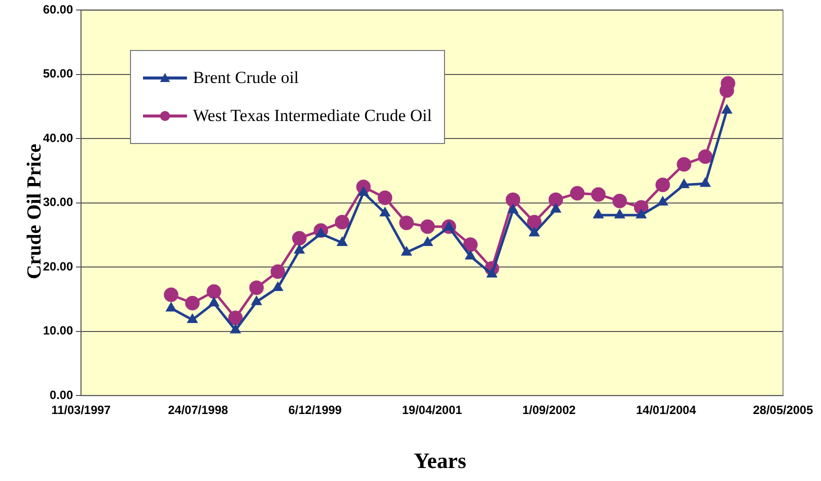  What do you see at coordinates (666, 410) in the screenshot?
I see `x-tick-label: 14/01/2004` at bounding box center [666, 410].